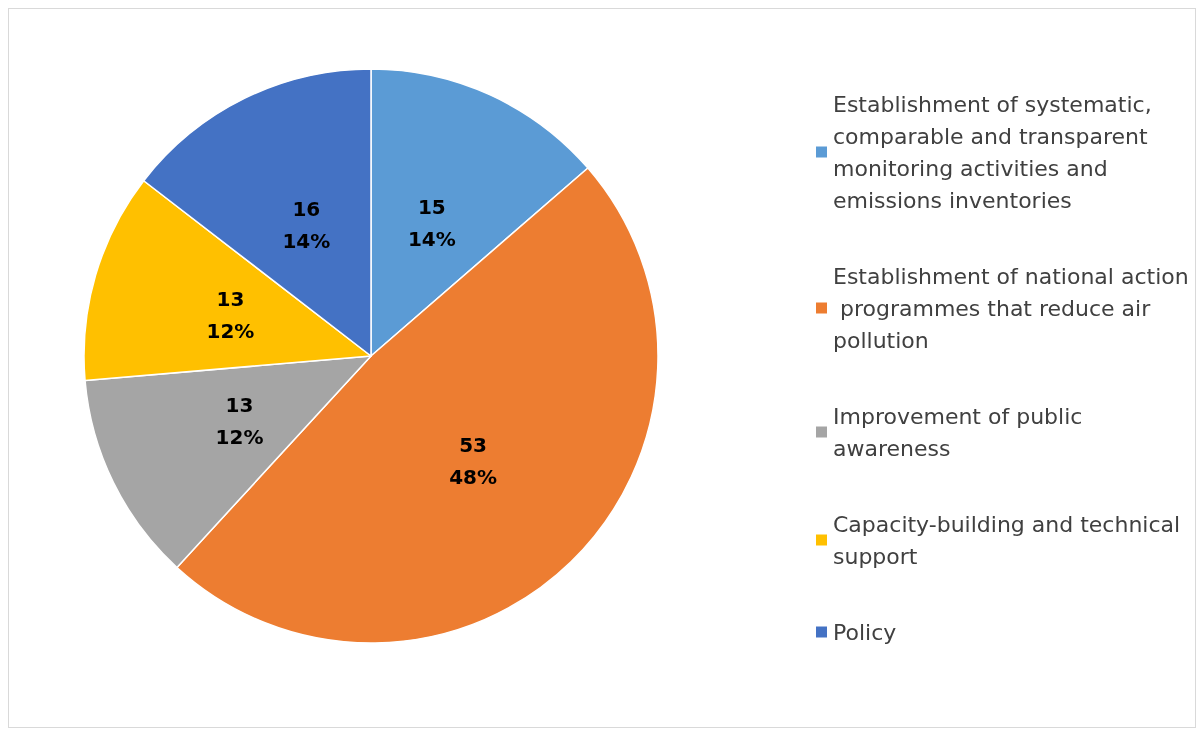 The width and height of the screenshot is (1204, 736). Describe the element at coordinates (961, 432) in the screenshot. I see `legend-label: Improvement of public awareness` at that location.